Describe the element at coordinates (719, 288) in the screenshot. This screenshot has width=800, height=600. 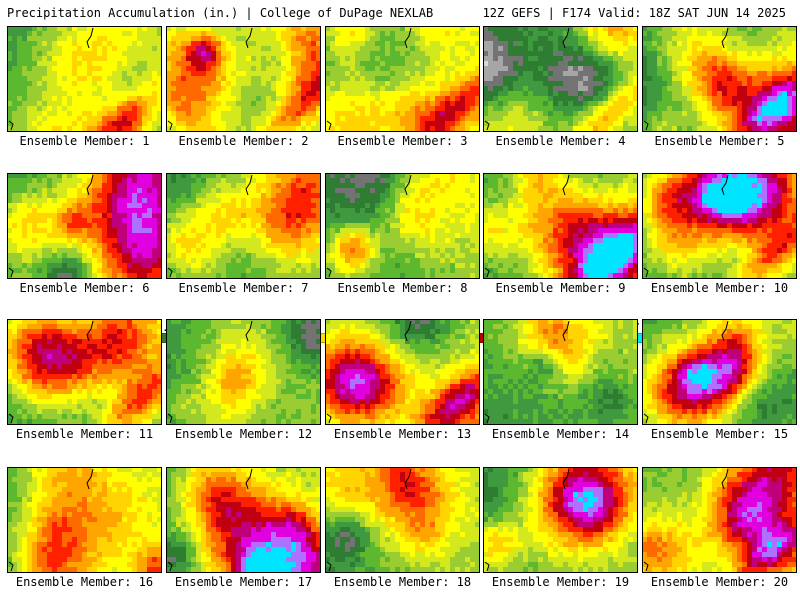
I see `member-label: Ensemble Member: 10` at that location.